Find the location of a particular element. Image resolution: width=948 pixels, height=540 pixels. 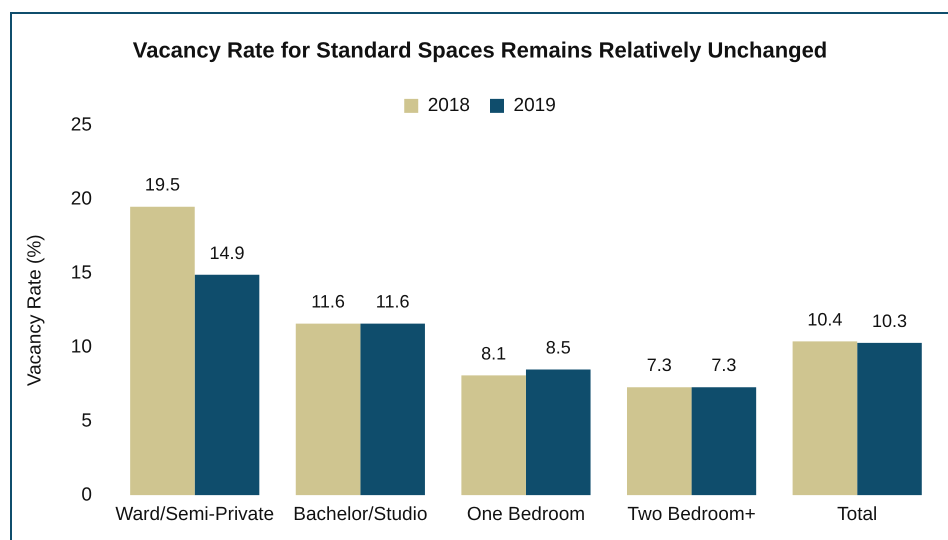

x-tick-label: Total is located at coordinates (857, 514).